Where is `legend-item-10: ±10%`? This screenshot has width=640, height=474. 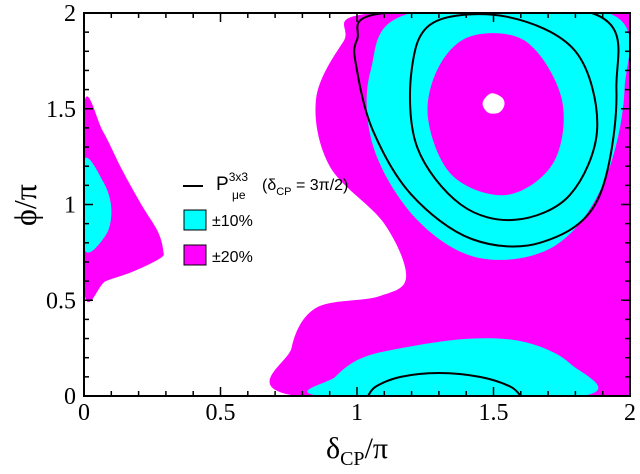
legend-item-10: ±10% is located at coordinates (232, 221).